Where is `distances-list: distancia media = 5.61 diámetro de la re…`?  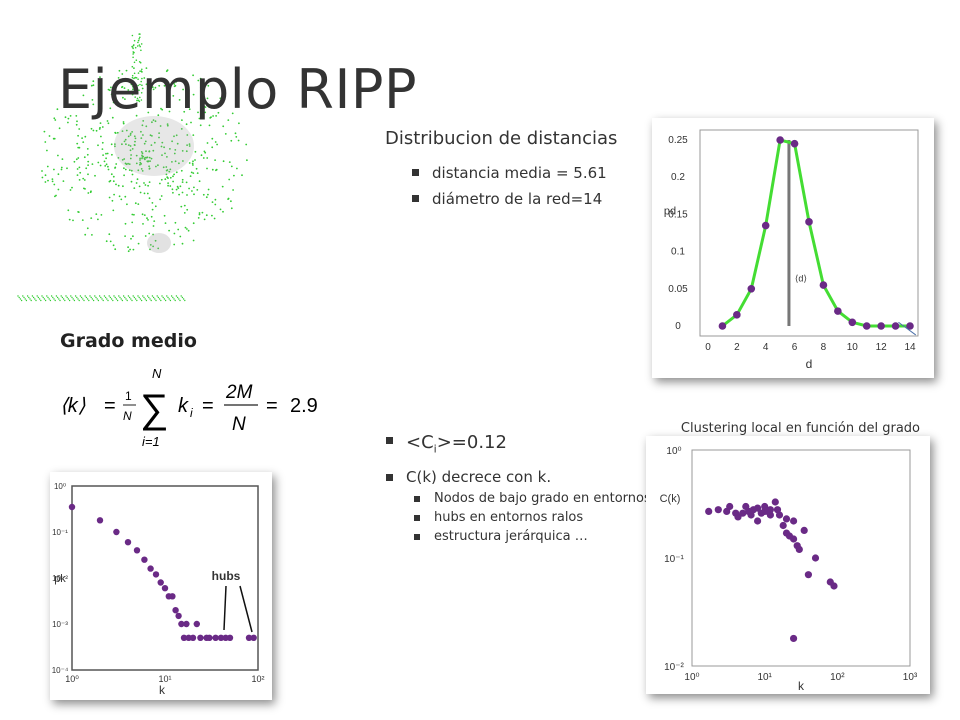 distances-list: distancia media = 5.61 diámetro de la re… is located at coordinates (506, 186).